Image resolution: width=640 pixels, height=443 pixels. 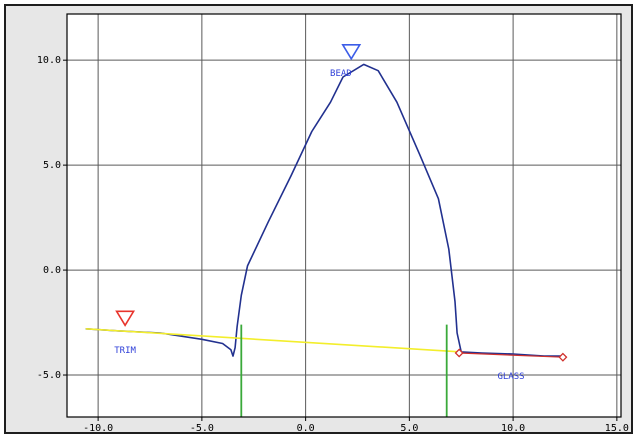 What do you see at coordinates (351, 52) in the screenshot?
I see `bead-marker` at bounding box center [351, 52].